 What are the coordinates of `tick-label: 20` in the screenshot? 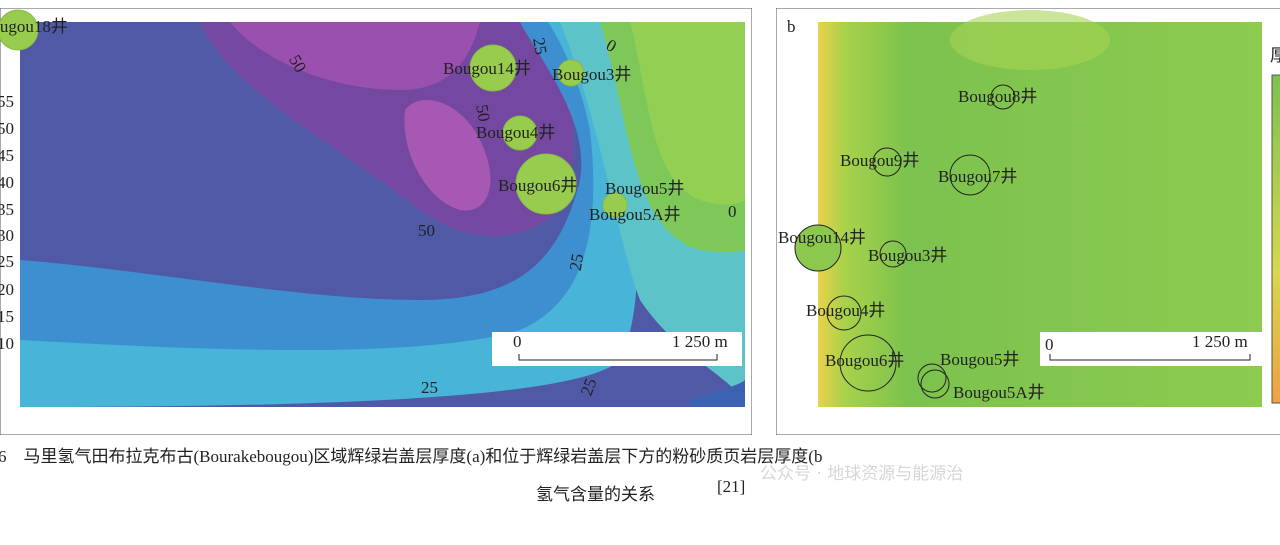 It's located at (7, 289).